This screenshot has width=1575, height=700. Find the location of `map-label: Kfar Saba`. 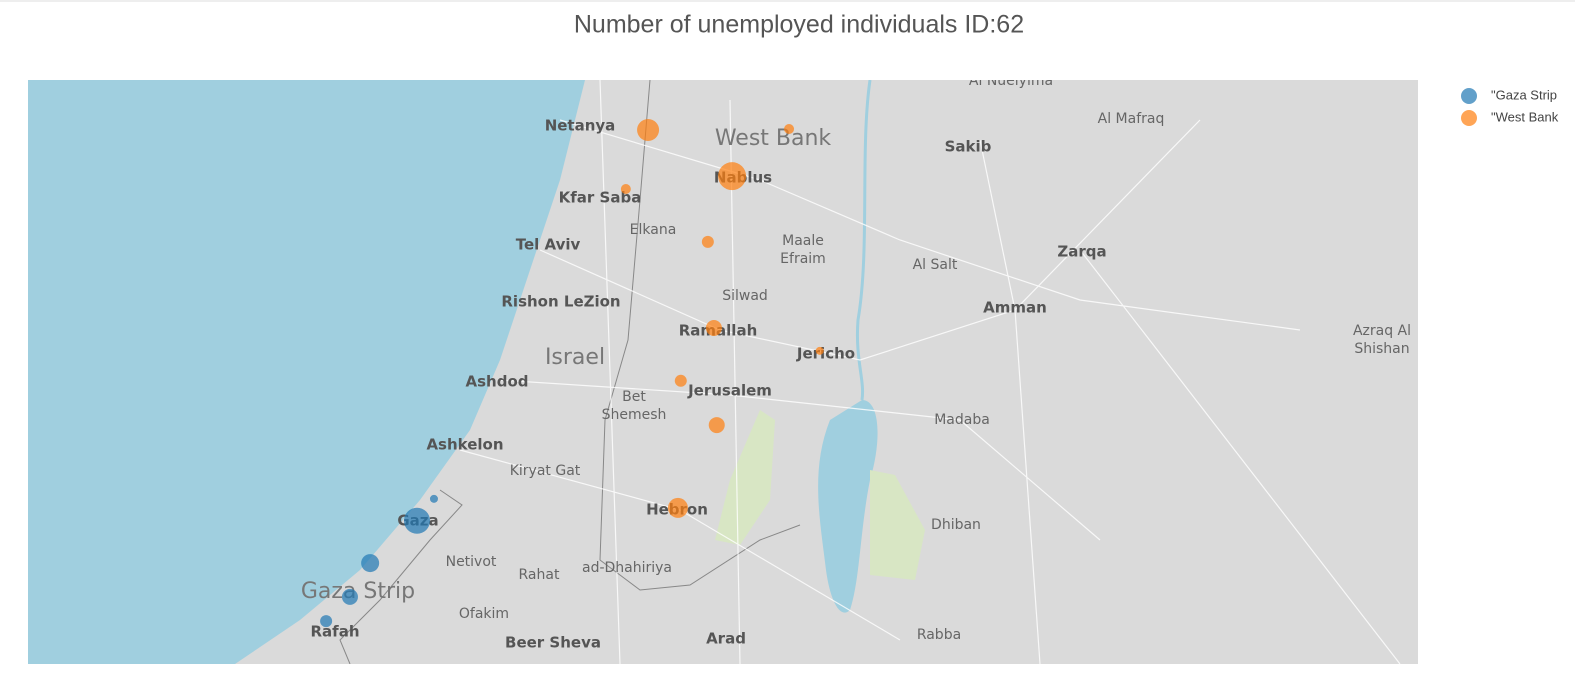

map-label: Kfar Saba is located at coordinates (600, 198).